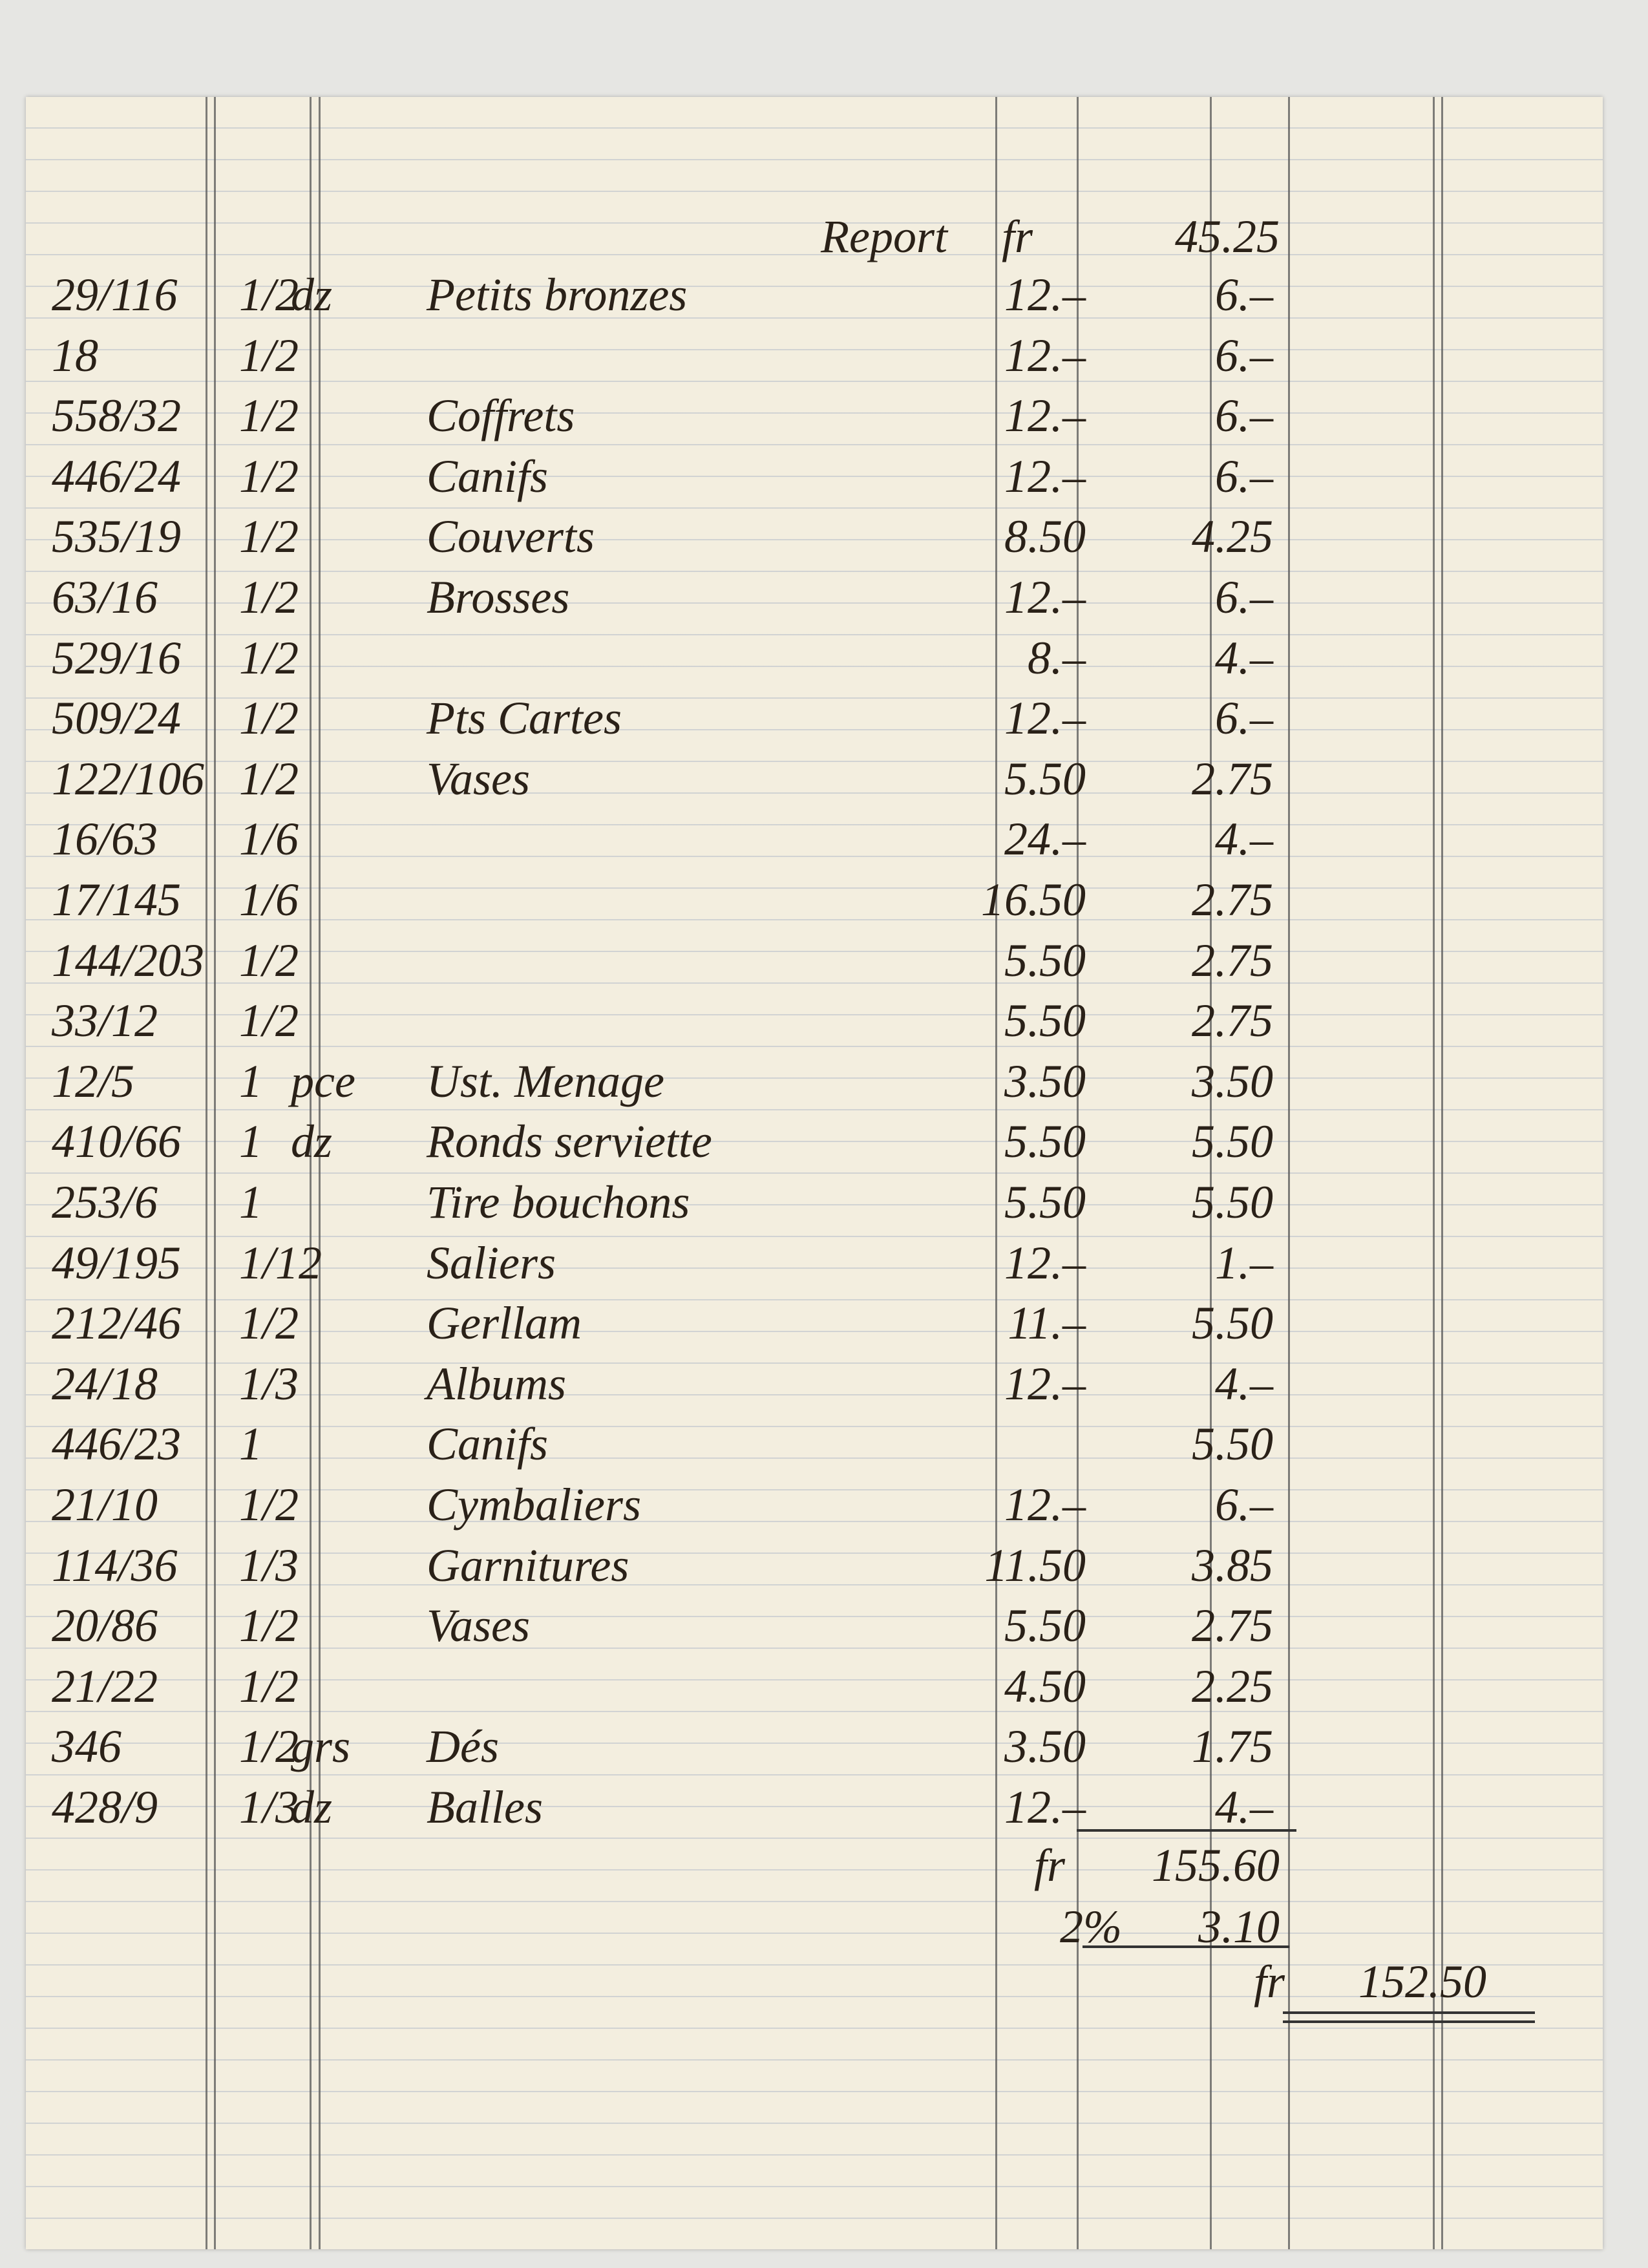 Image resolution: width=1648 pixels, height=2268 pixels. Describe the element at coordinates (488, 476) in the screenshot. I see `item-description: Canifs` at that location.